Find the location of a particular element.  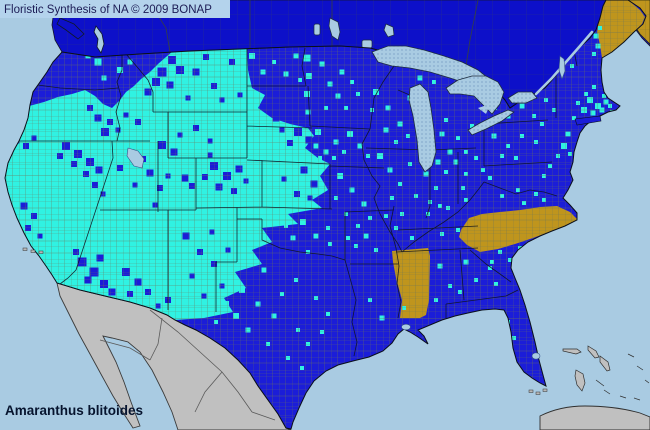

mexico-state-borders is located at coordinates (187, 365).